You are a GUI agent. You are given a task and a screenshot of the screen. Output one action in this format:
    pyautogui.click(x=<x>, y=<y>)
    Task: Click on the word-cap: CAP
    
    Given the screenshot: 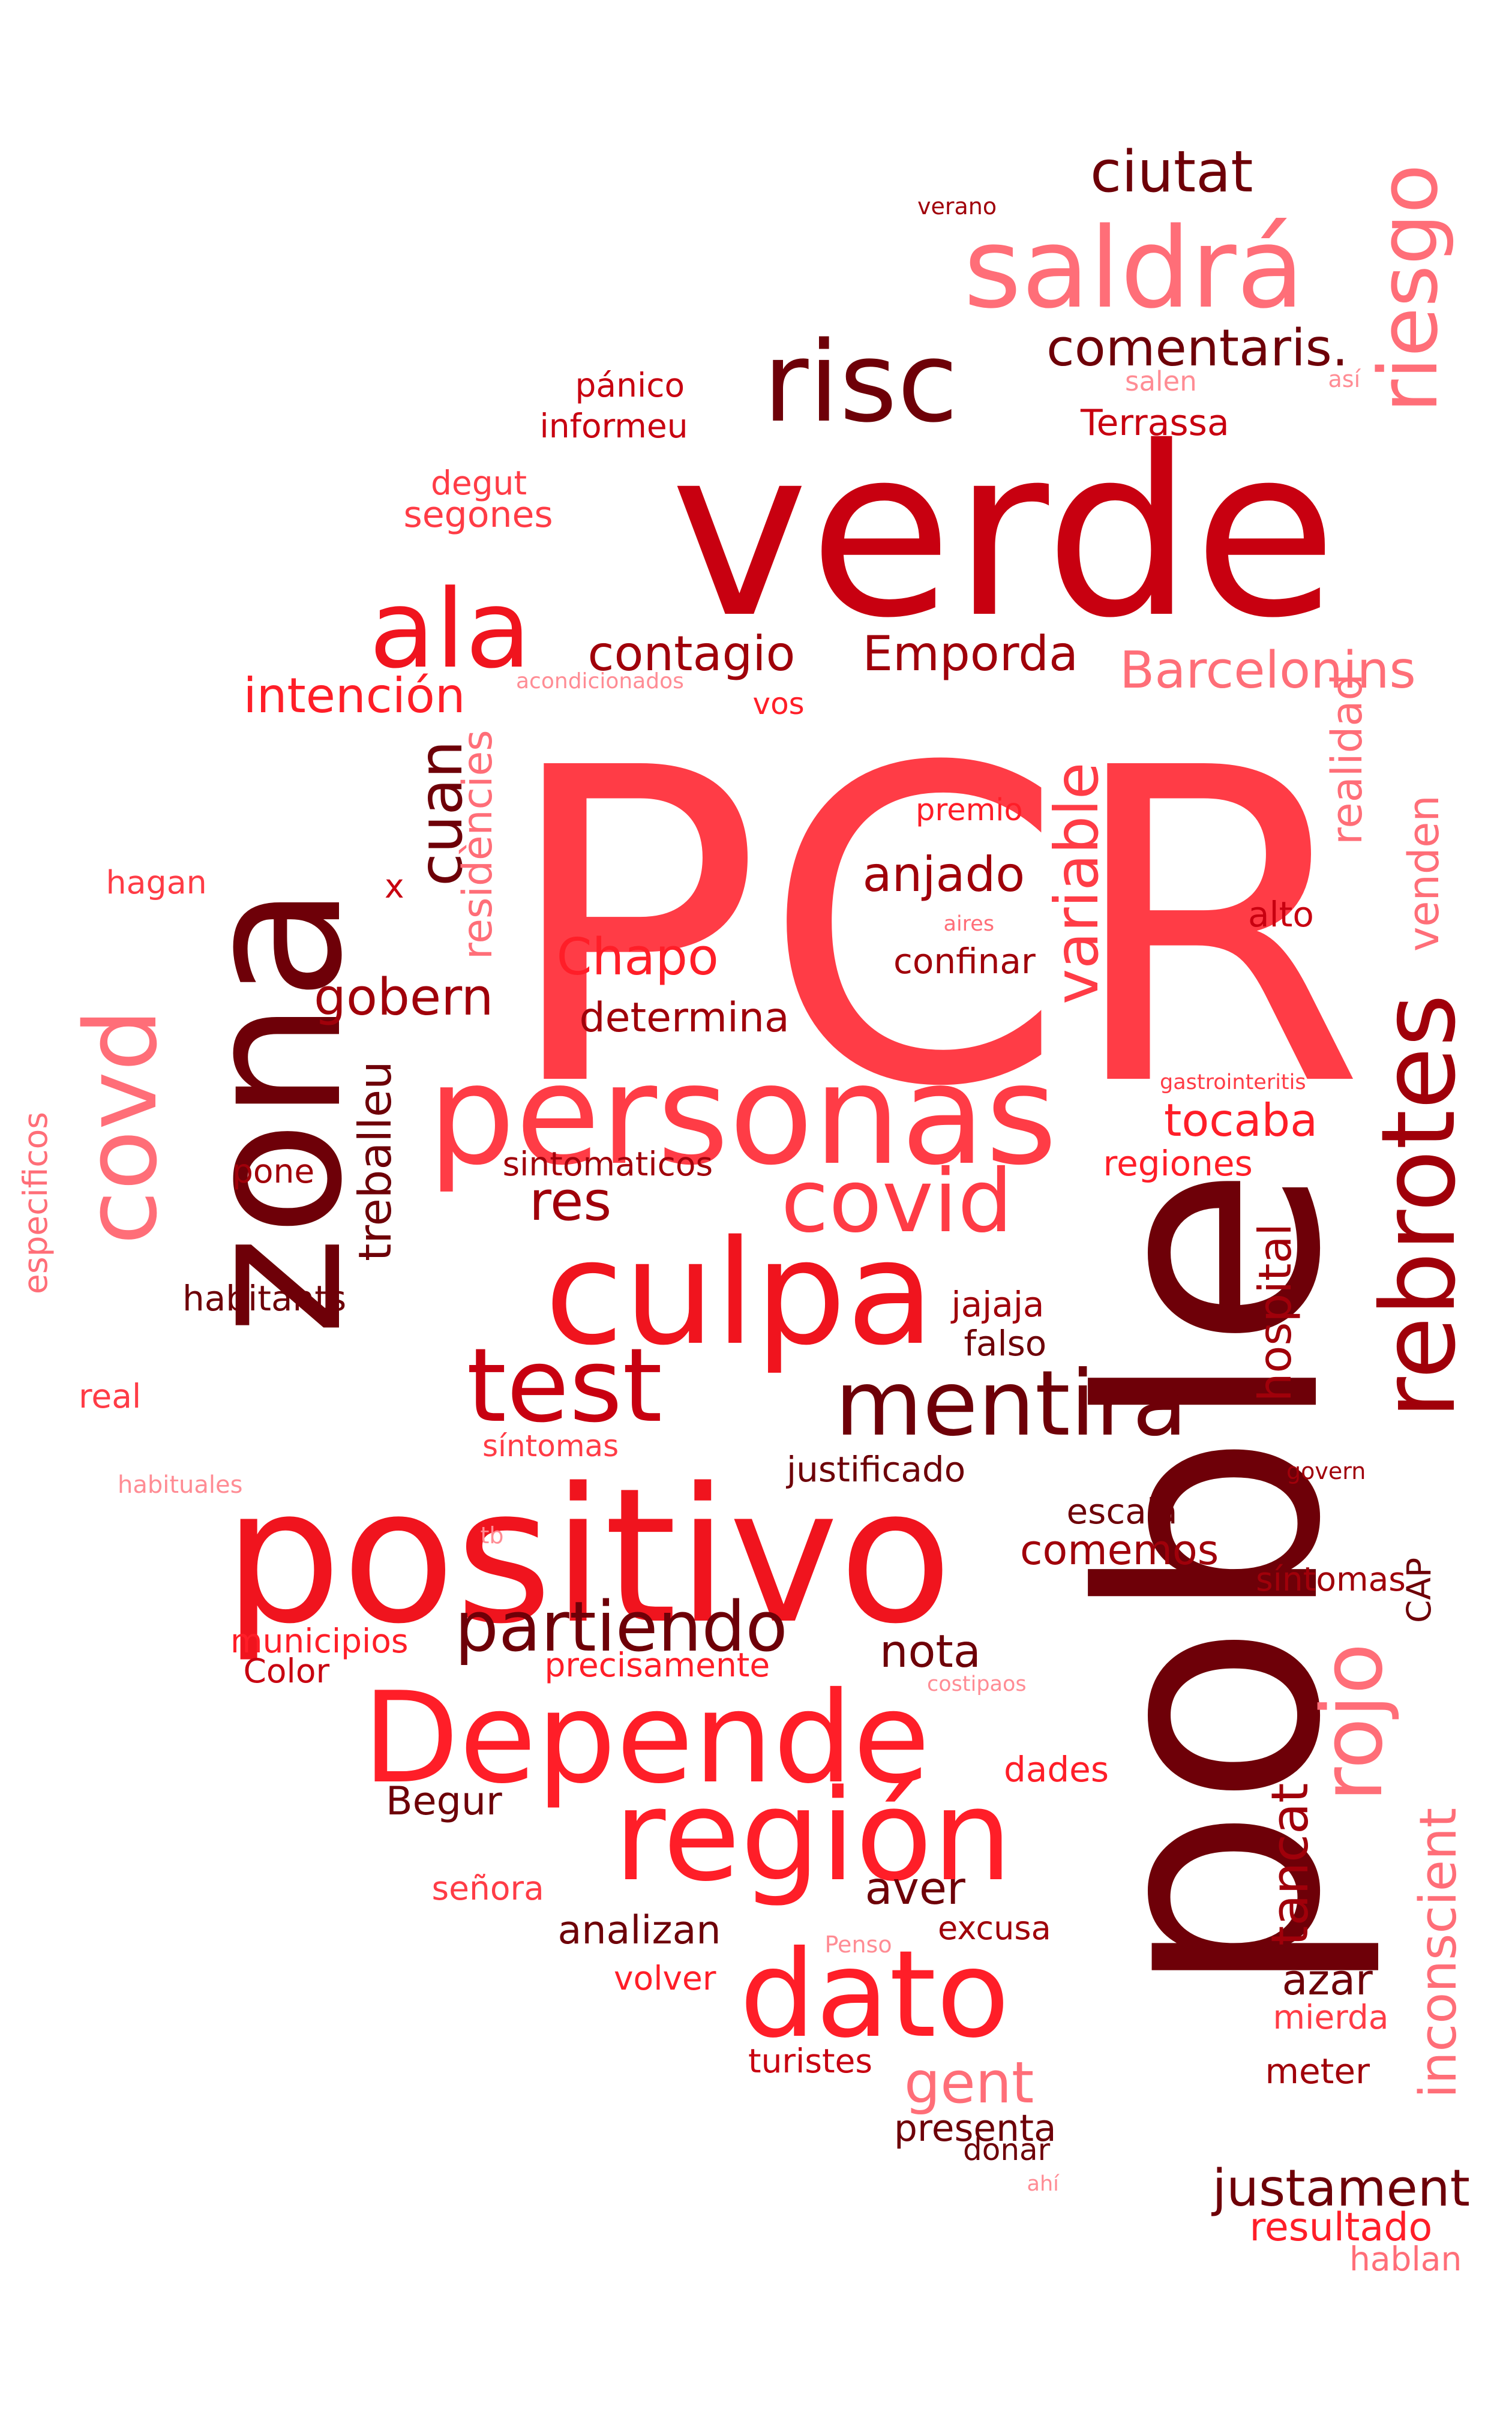 What is the action you would take?
    pyautogui.click(x=1419, y=1590)
    